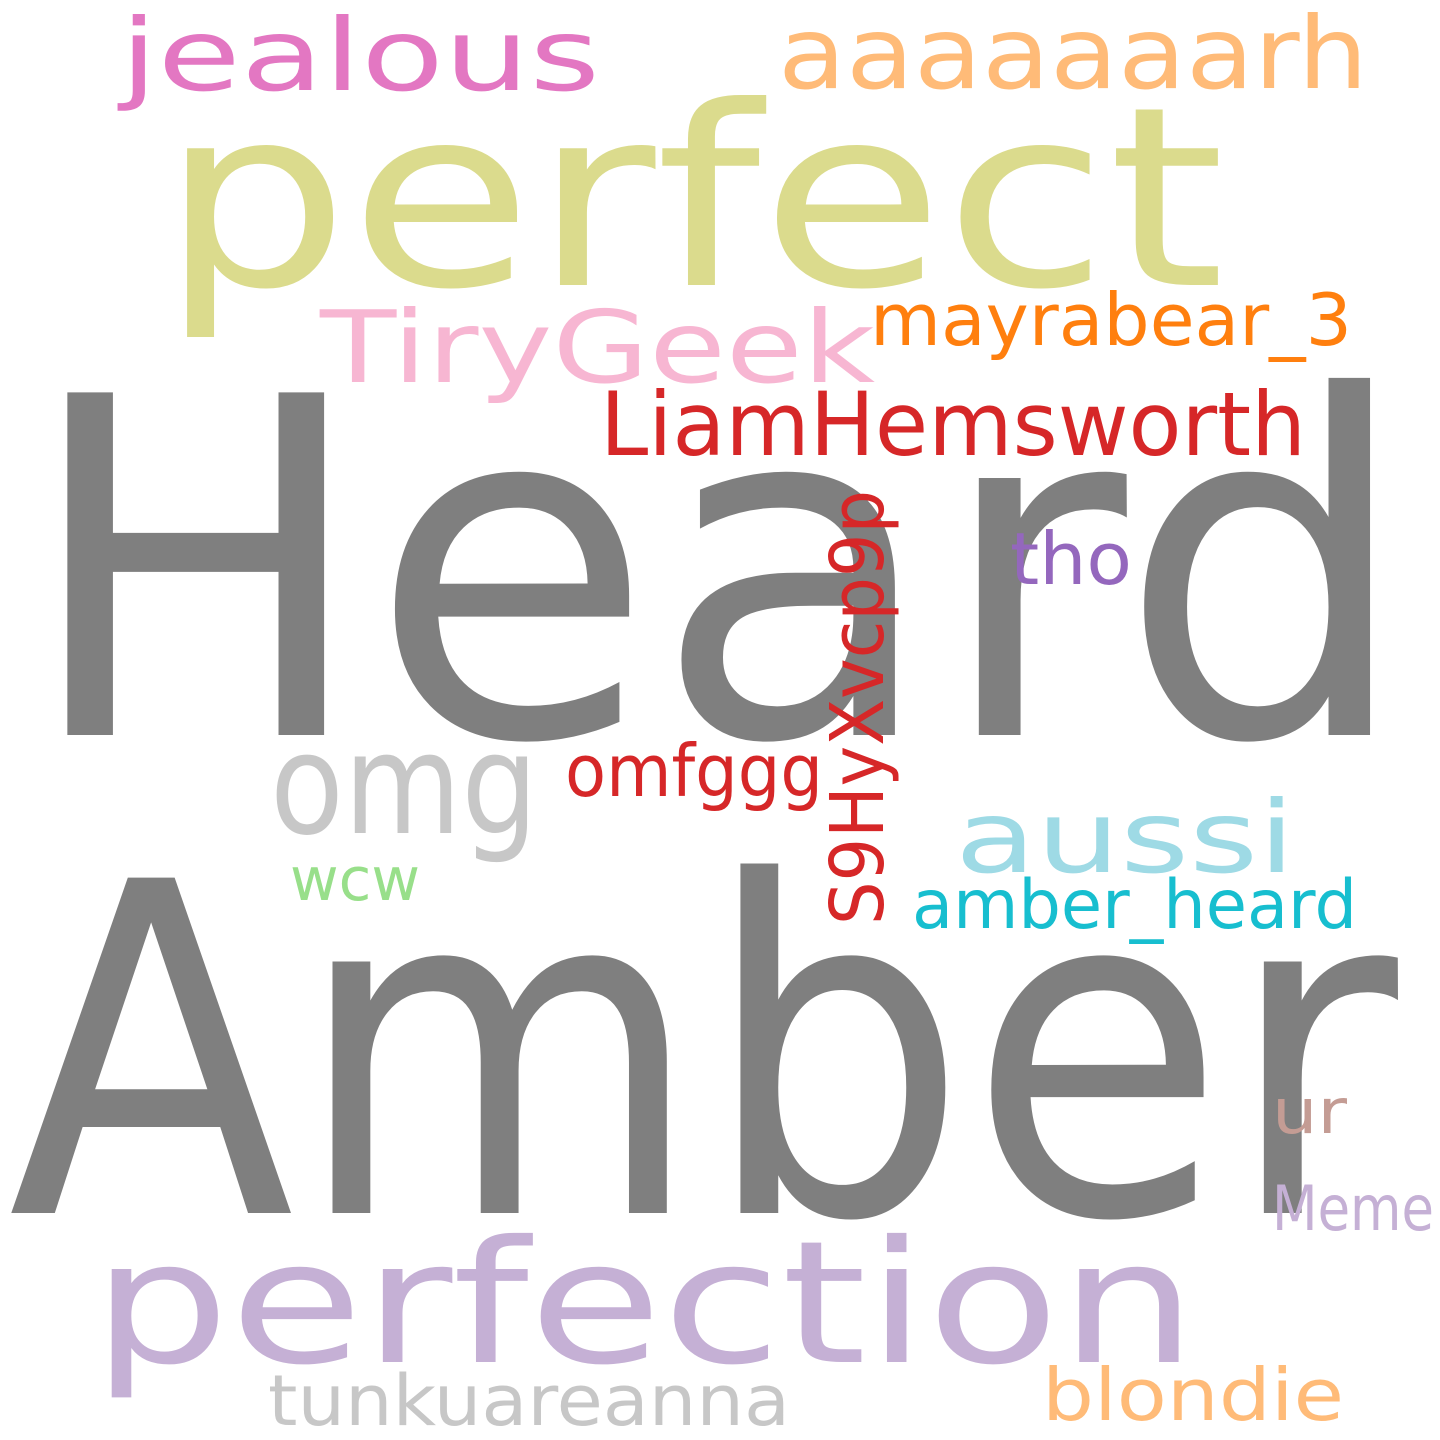 The width and height of the screenshot is (1440, 1440). What do you see at coordinates (692, 198) in the screenshot?
I see `word-perfect: perfect` at bounding box center [692, 198].